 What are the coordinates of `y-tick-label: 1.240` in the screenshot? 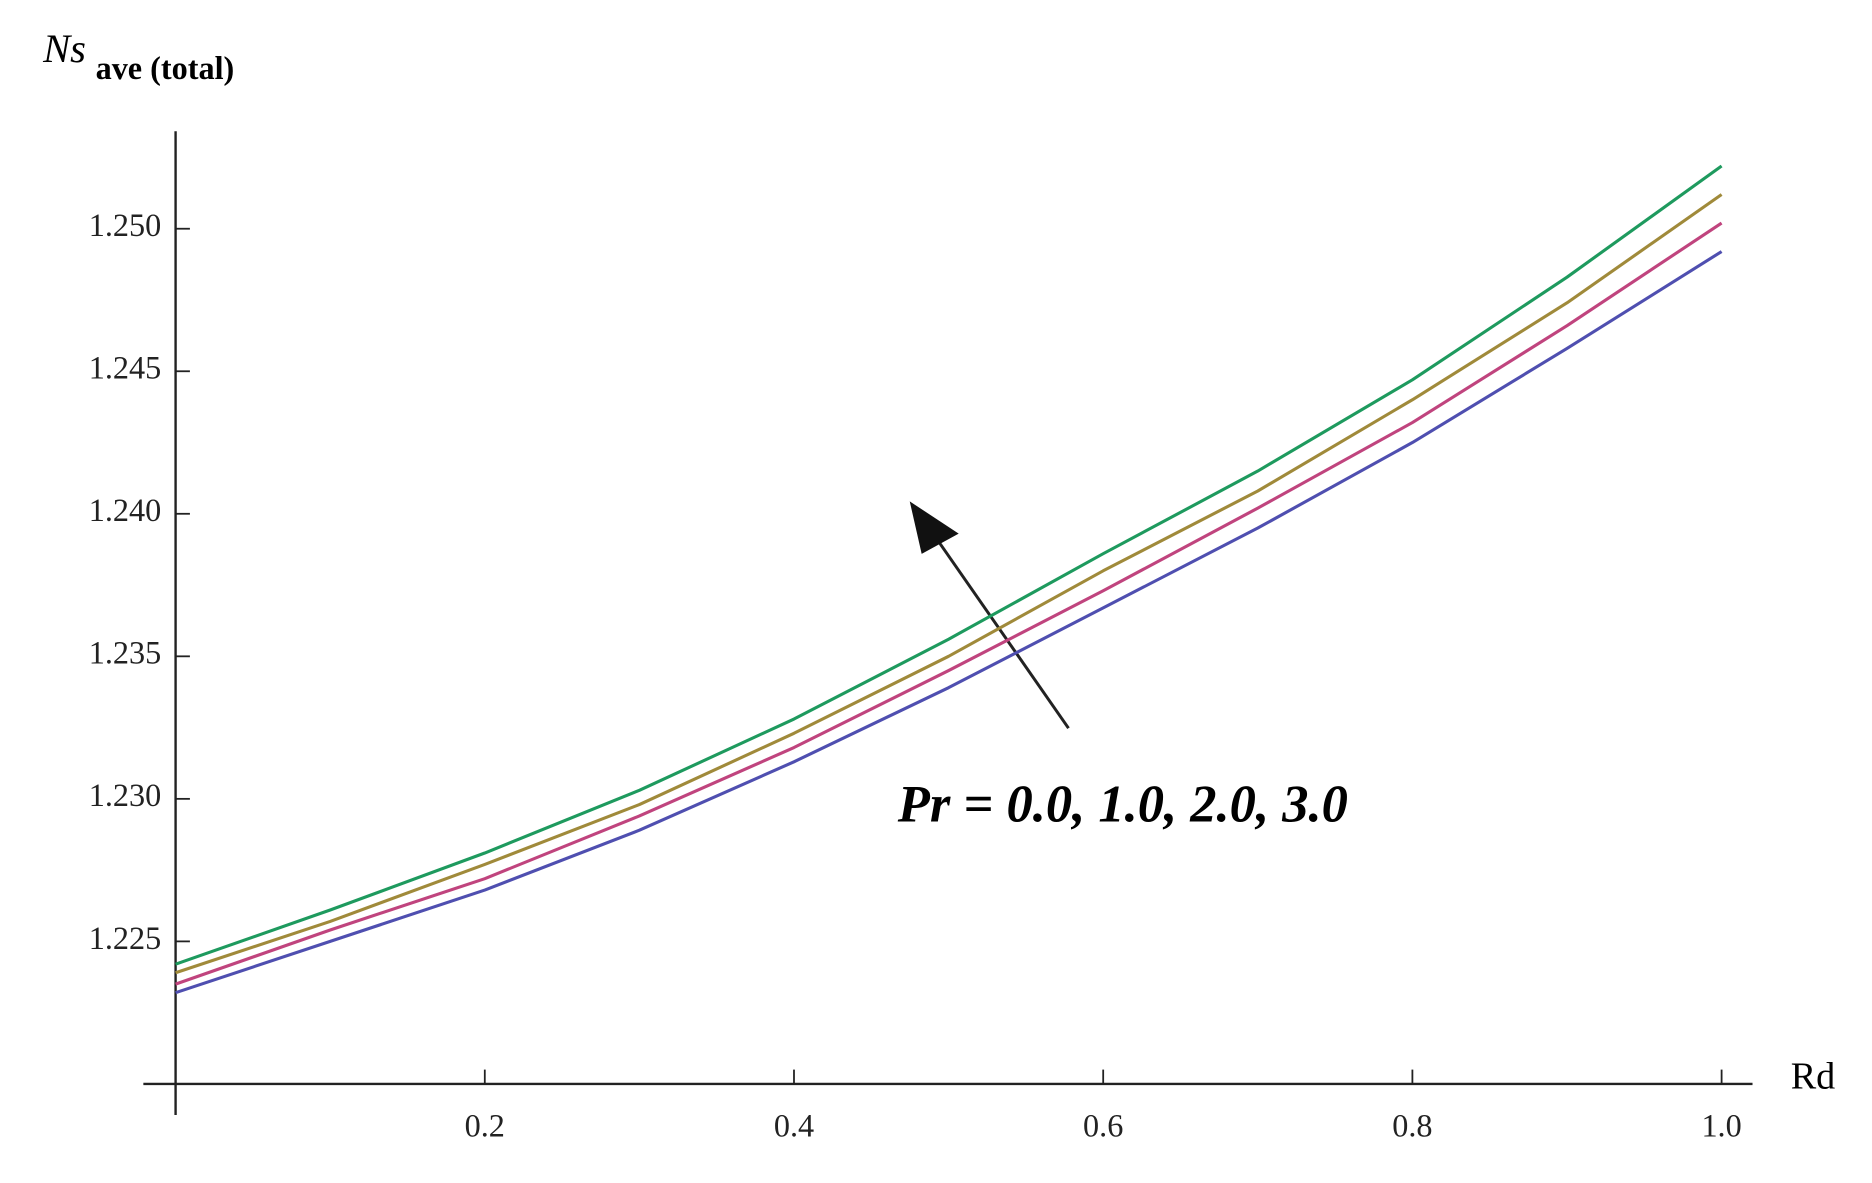 It's located at (125, 510).